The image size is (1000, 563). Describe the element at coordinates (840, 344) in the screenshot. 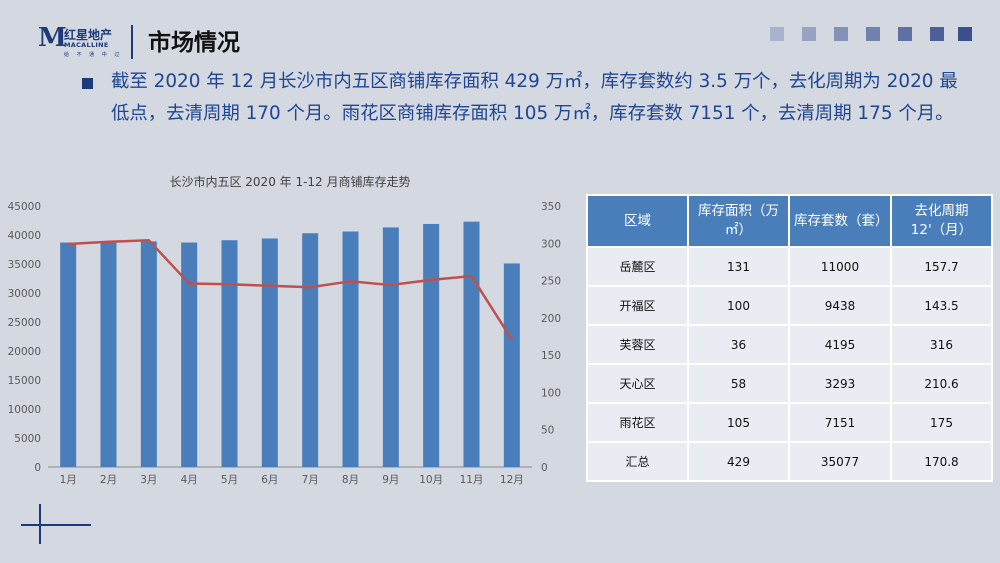

I see `value-cell: 4195` at that location.